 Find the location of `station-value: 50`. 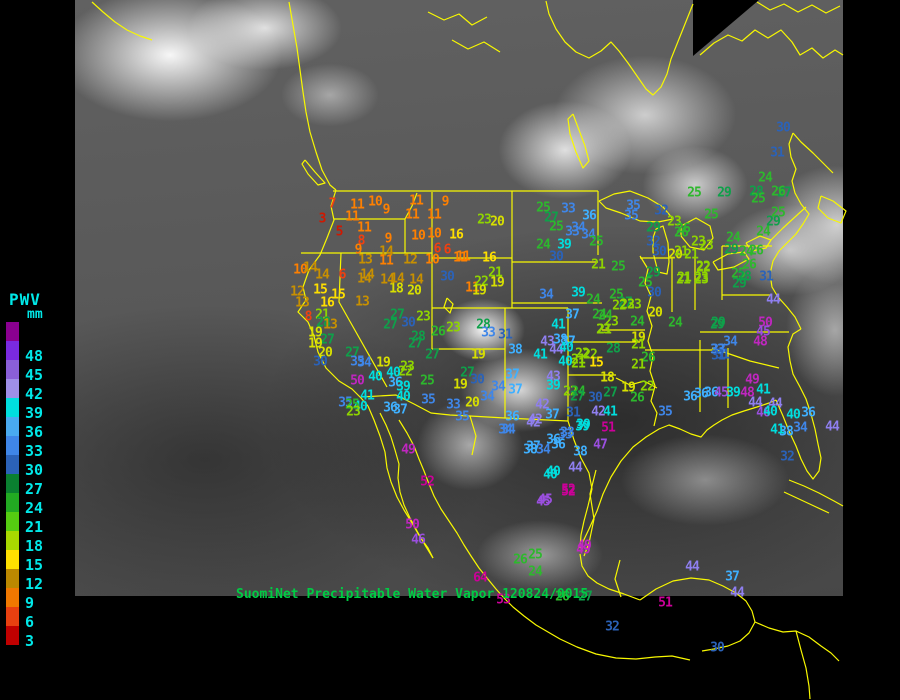

station-value: 50 is located at coordinates (357, 381).